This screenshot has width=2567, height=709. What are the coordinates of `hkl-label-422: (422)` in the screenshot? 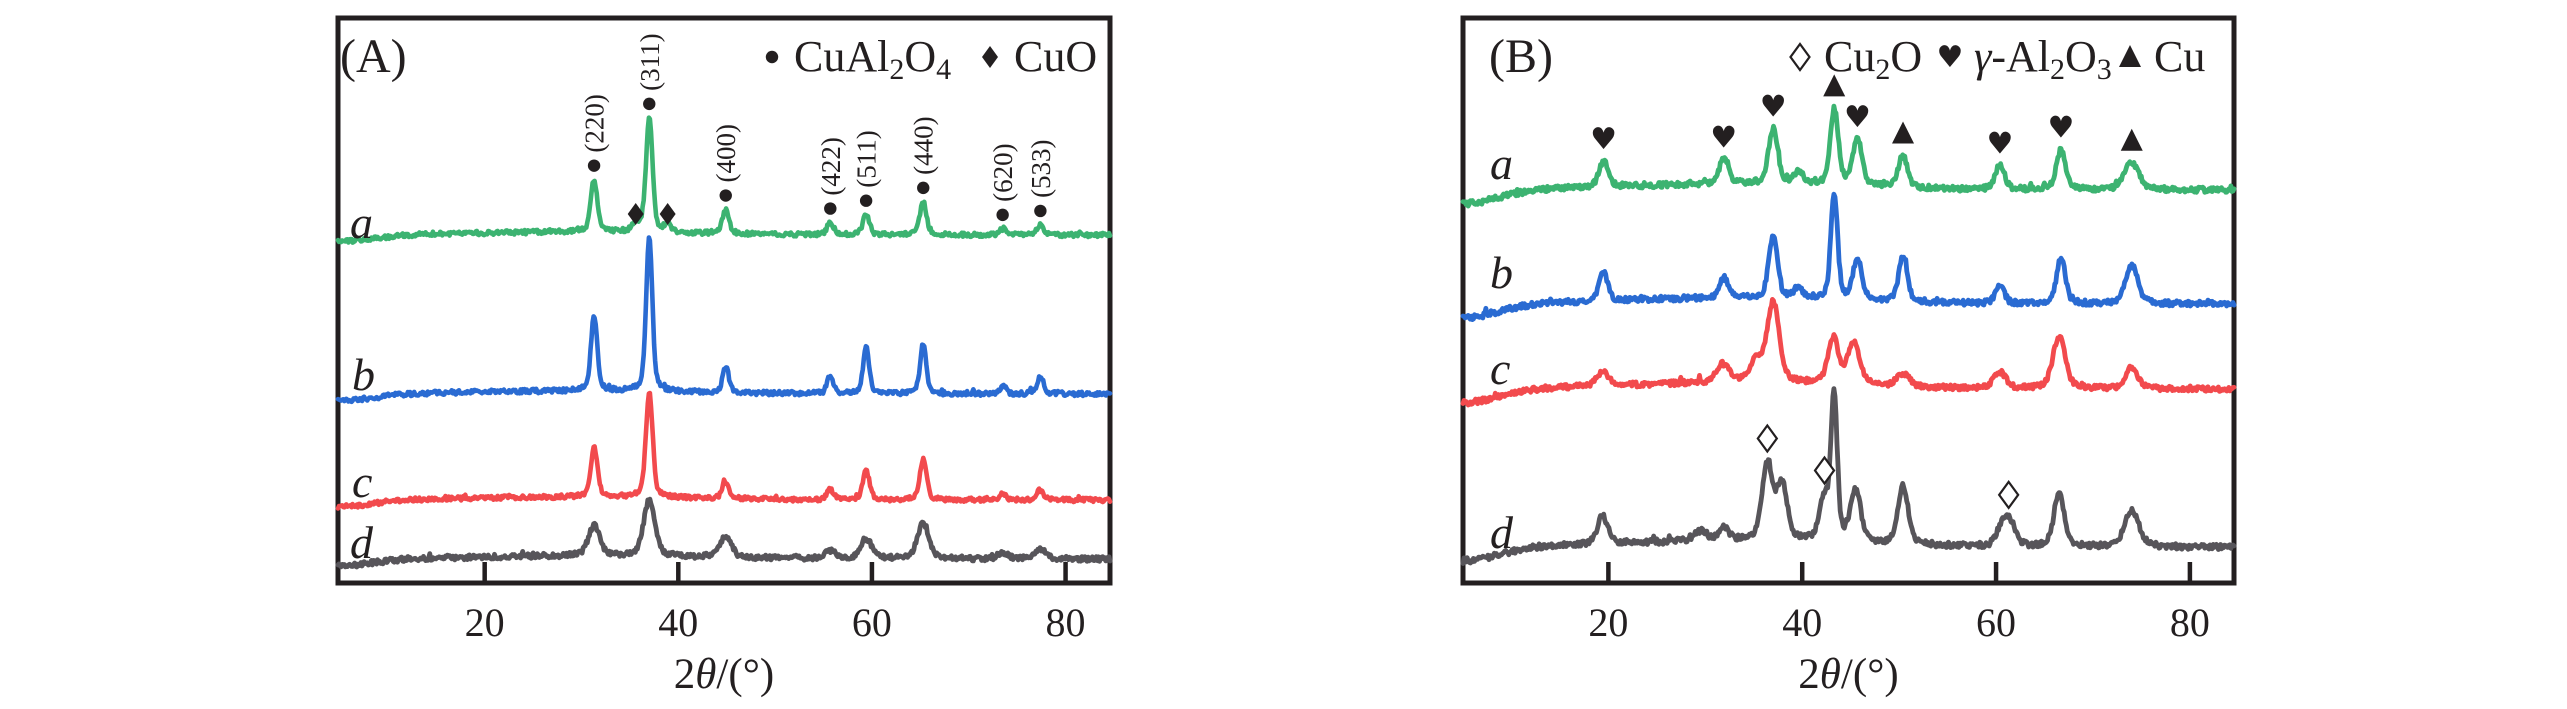 It's located at (831, 166).